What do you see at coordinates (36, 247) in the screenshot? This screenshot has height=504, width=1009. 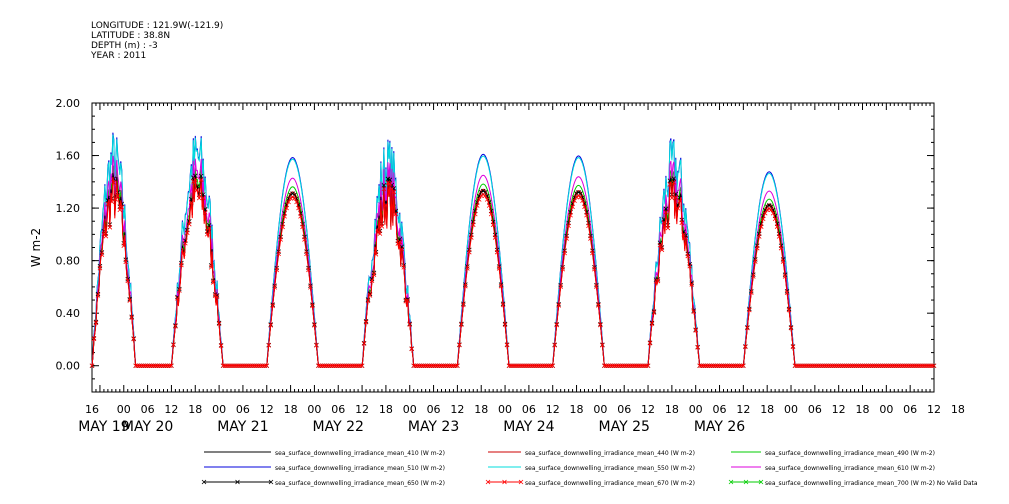 I see `y-axis-label: W m-2` at bounding box center [36, 247].